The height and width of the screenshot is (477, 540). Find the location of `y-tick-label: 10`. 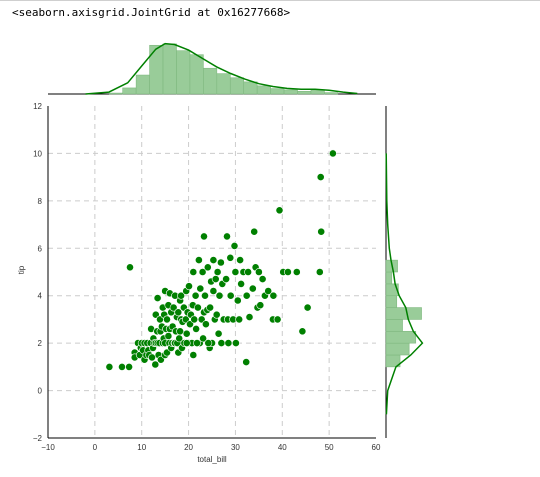

y-tick-label: 10 is located at coordinates (37, 153).